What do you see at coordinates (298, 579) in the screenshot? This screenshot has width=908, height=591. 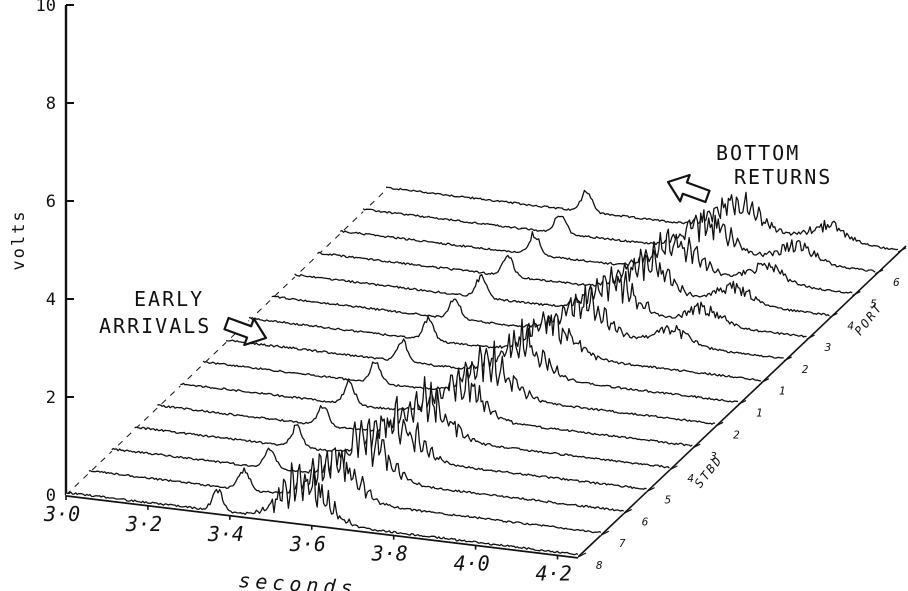 I see `x-axis-title: seconds` at bounding box center [298, 579].